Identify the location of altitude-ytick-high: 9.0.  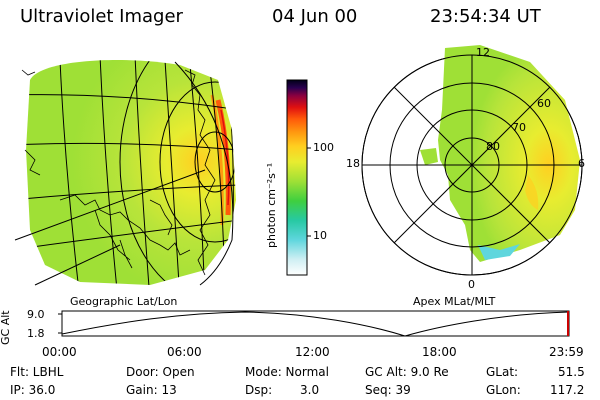
(36, 314).